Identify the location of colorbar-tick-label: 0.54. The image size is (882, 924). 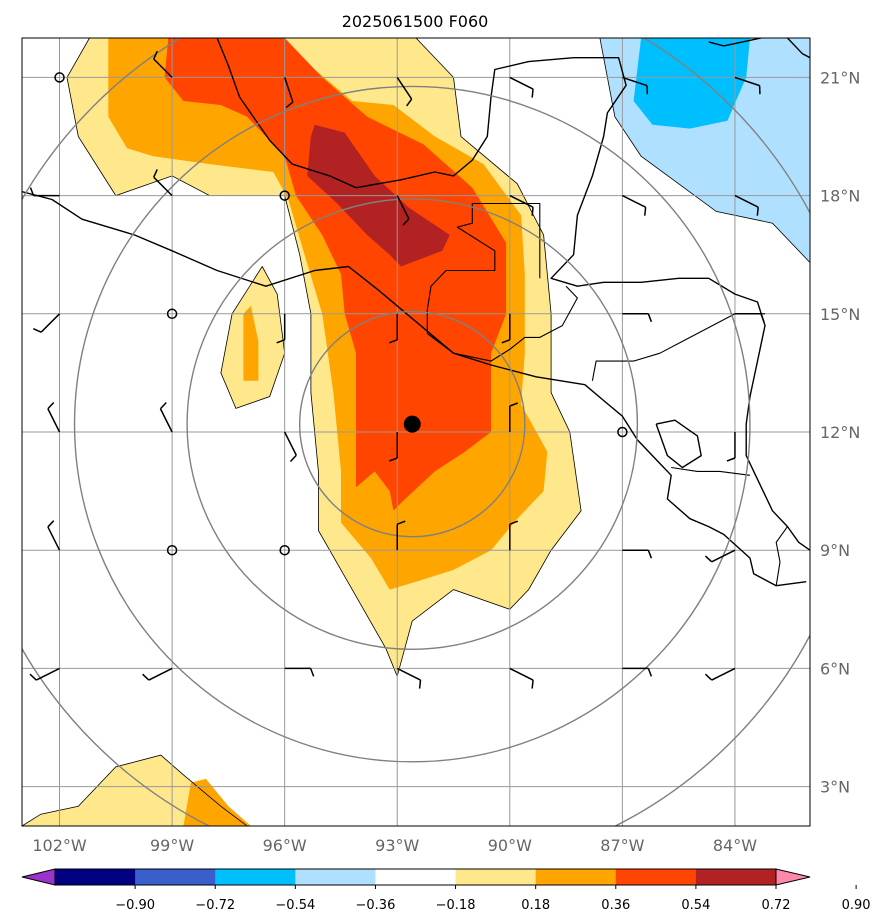
(695, 905).